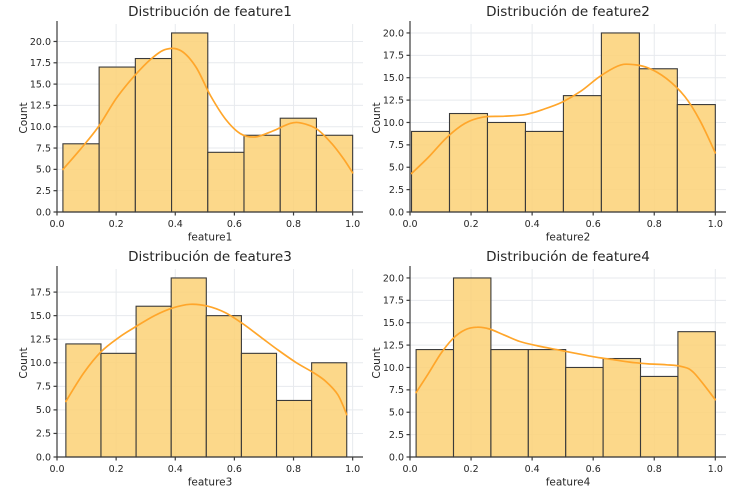 Image resolution: width=738 pixels, height=490 pixels. What do you see at coordinates (210, 257) in the screenshot?
I see `chart-title: Distribución de feature3` at bounding box center [210, 257].